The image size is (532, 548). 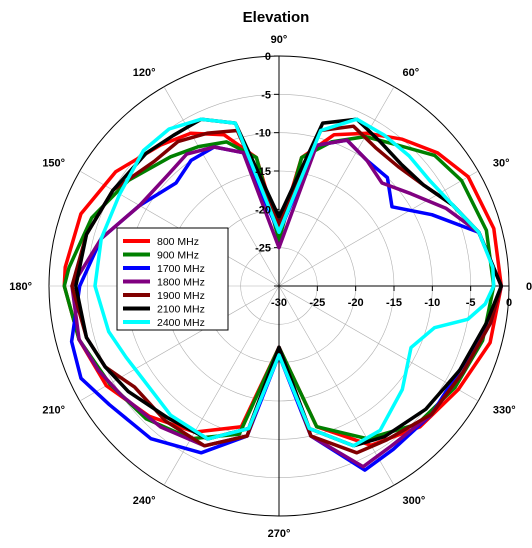 What do you see at coordinates (268, 57) in the screenshot?
I see `vertical-tick-label: 0` at bounding box center [268, 57].